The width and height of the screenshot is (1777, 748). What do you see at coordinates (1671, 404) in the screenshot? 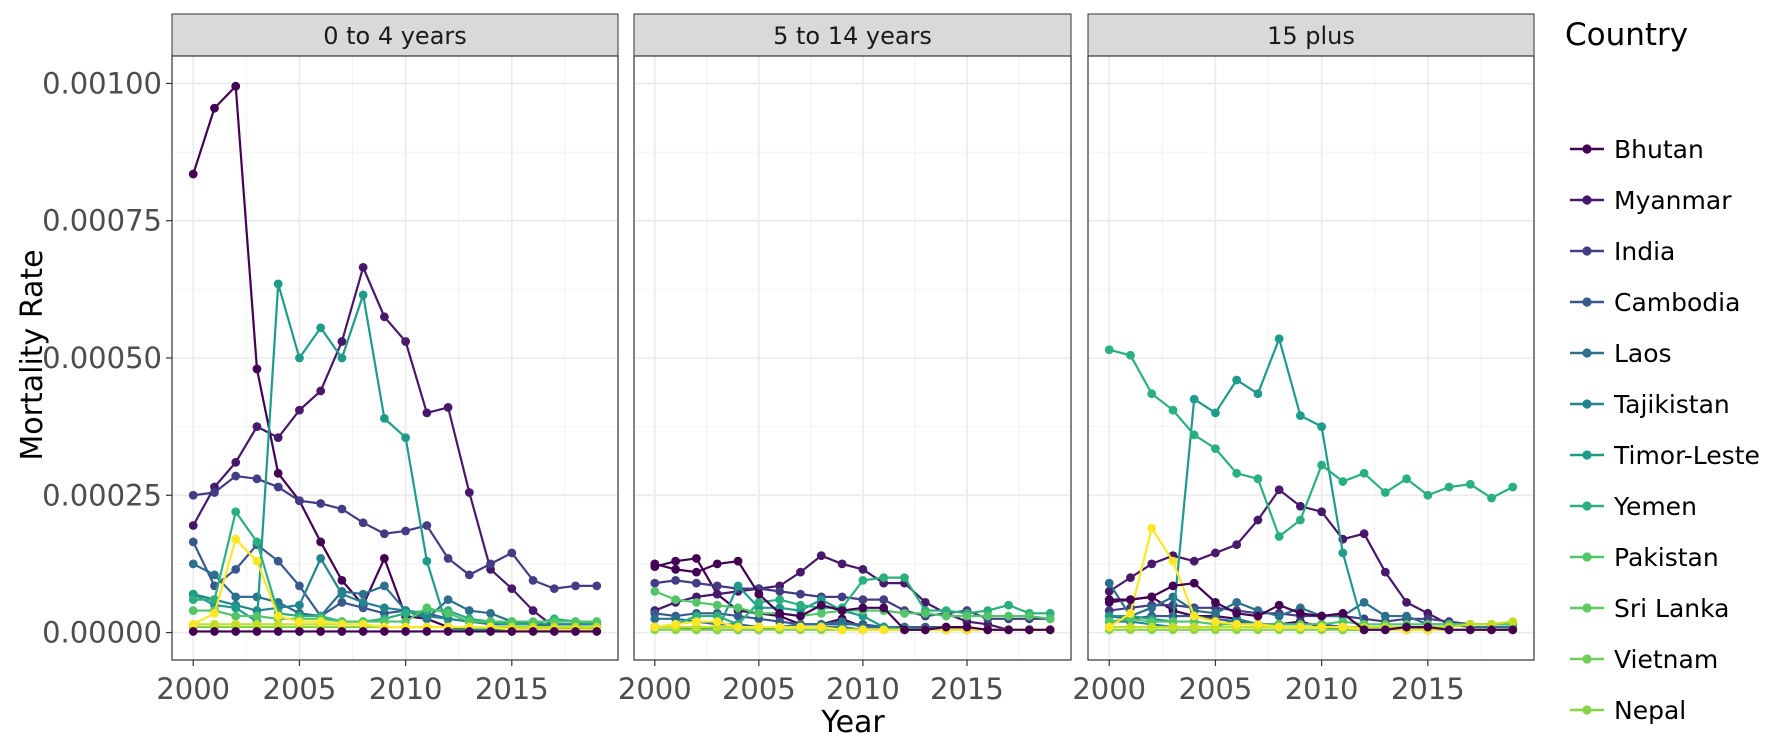
I see `legend-label: Tajikistan` at bounding box center [1671, 404].